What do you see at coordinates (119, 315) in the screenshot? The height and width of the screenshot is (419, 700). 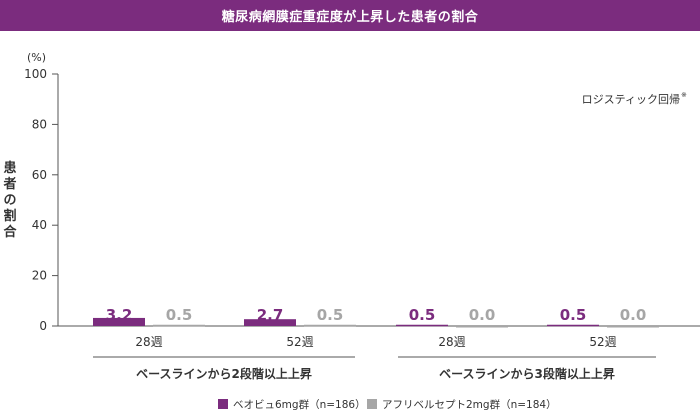 I see `bar-value-label: 3.2` at bounding box center [119, 315].